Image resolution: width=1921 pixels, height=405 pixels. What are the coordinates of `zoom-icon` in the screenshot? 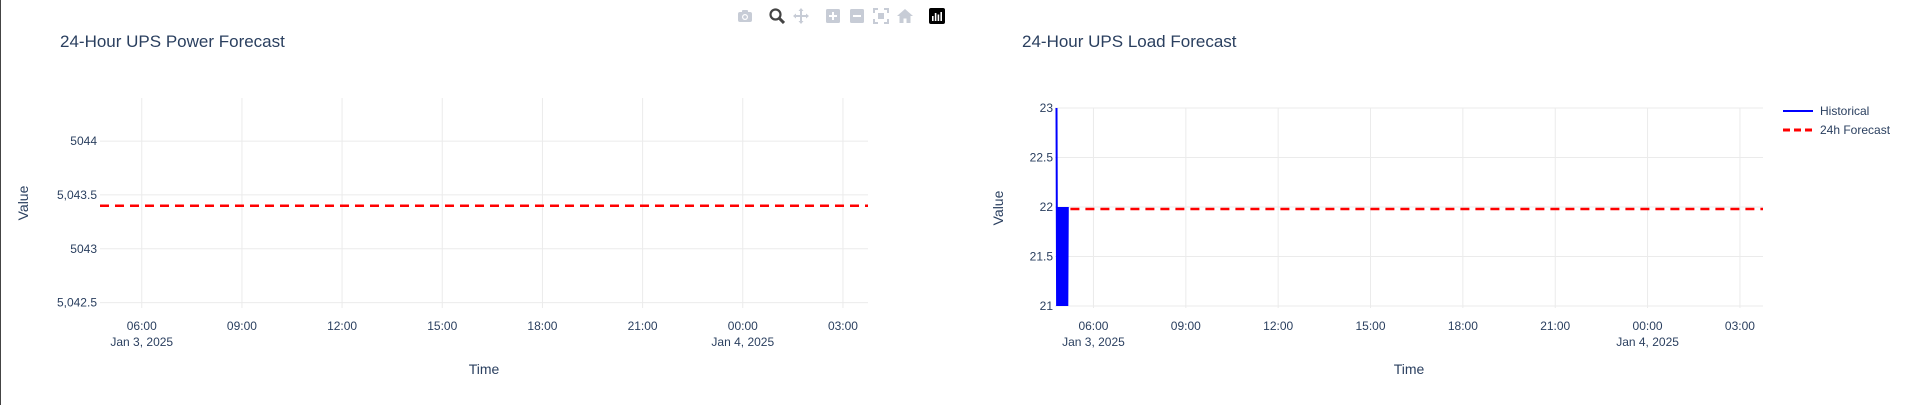 It's located at (777, 16).